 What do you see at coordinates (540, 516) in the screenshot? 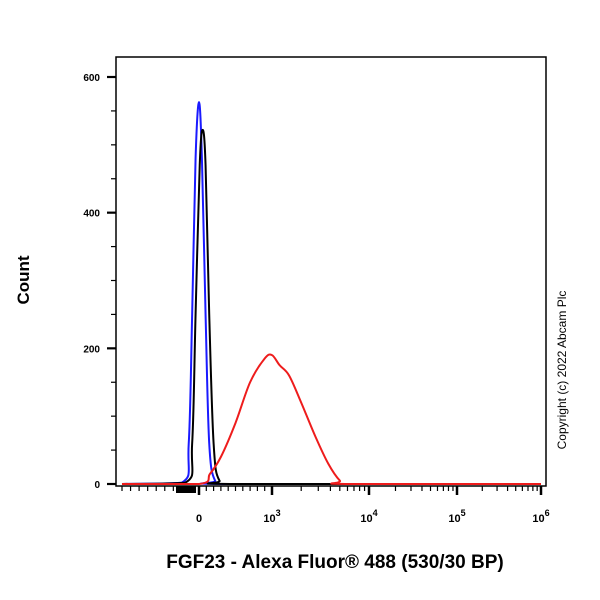
I see `x-tick-label: 10⁶` at bounding box center [540, 516].